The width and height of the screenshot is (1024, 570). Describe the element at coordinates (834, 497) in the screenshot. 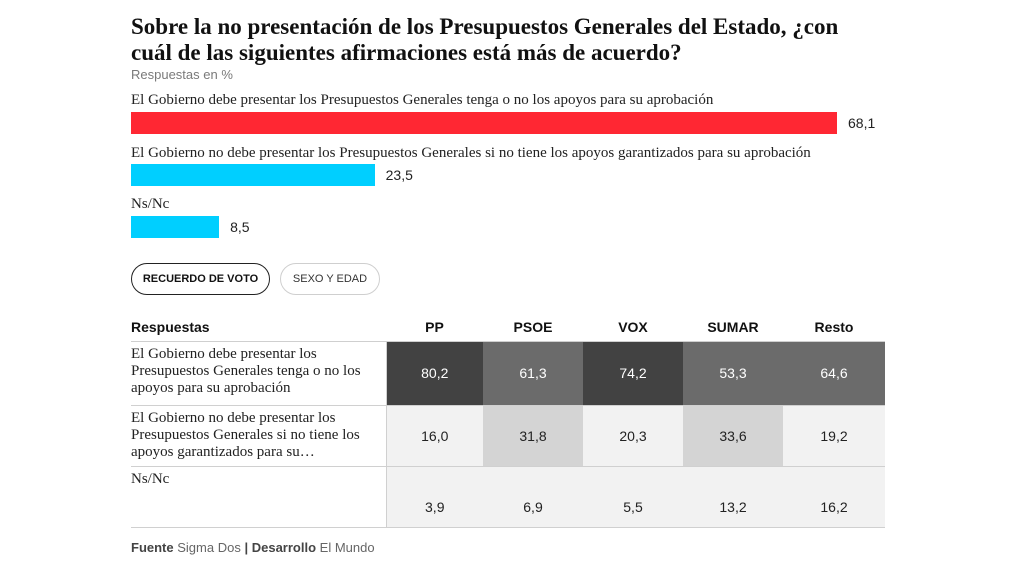

I see `table-cell: 16,2` at that location.